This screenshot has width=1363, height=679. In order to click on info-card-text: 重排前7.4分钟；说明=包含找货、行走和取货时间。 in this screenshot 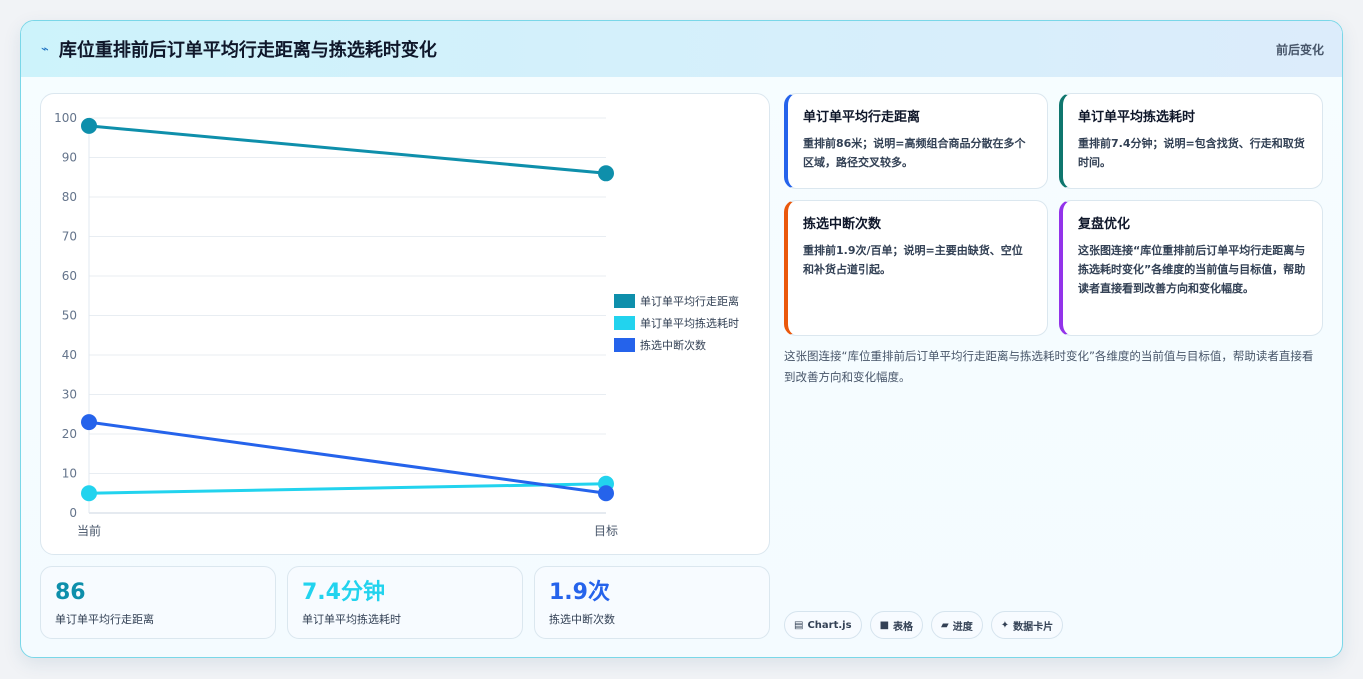, I will do `click(1191, 153)`.